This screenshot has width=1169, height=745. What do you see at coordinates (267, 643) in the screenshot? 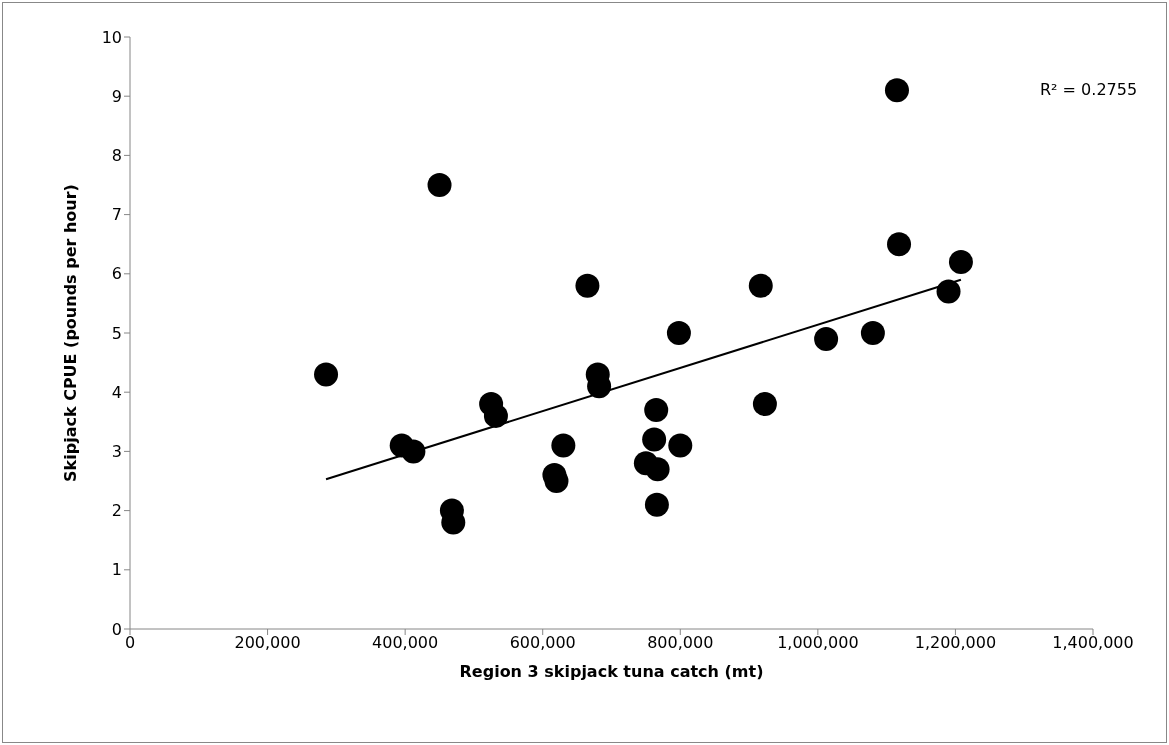
I see `x-tick-label: 200,000` at bounding box center [267, 643].